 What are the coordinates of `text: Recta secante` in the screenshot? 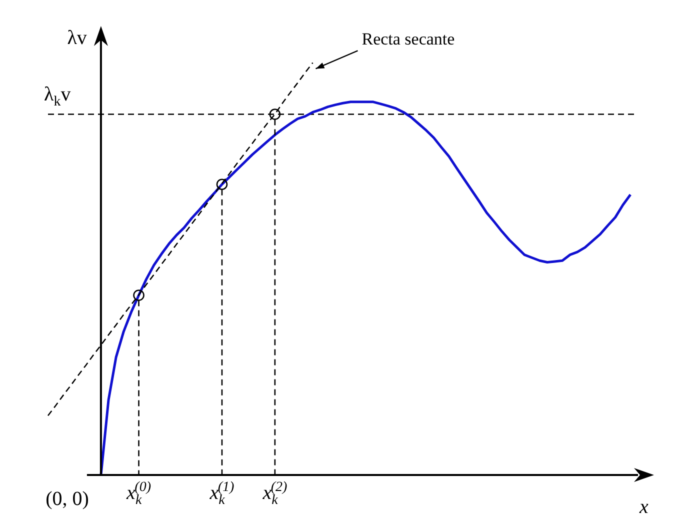 It's located at (408, 39).